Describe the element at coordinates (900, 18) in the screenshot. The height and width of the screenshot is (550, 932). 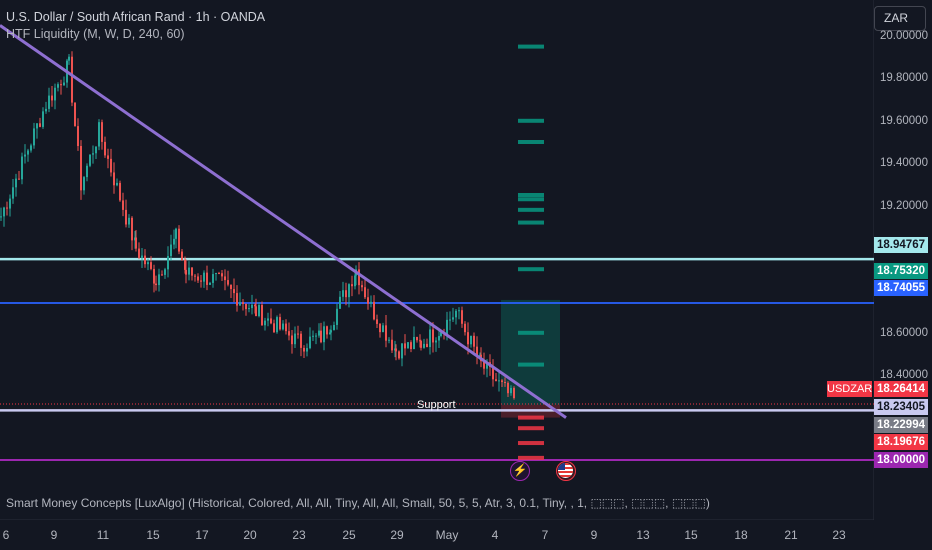
I see `currency-button: ZAR` at that location.